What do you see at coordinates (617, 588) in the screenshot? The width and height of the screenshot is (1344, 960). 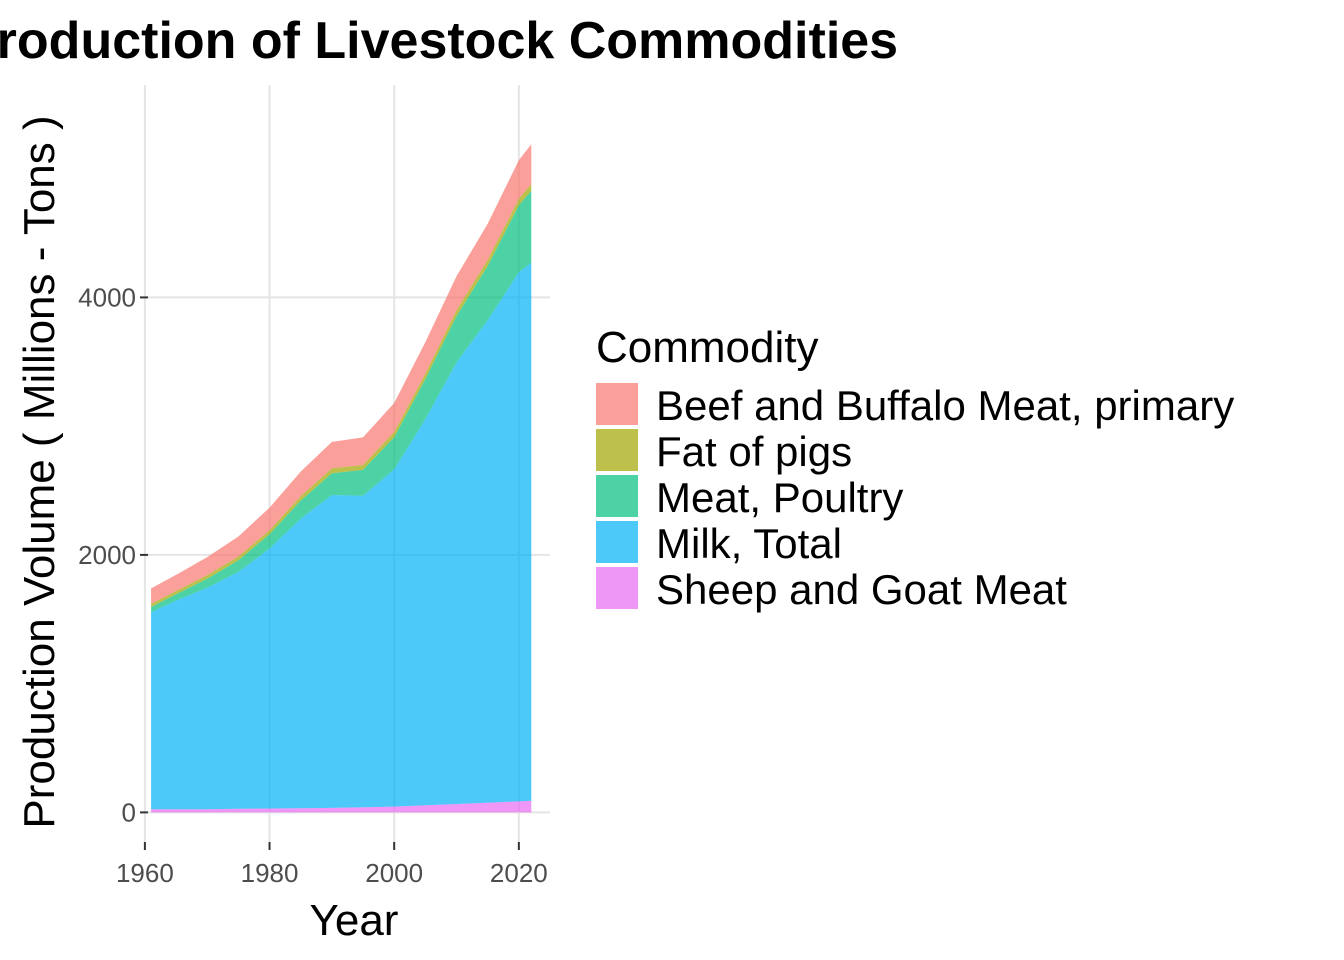 I see `legend-key-sheep-and-goat-meat` at bounding box center [617, 588].